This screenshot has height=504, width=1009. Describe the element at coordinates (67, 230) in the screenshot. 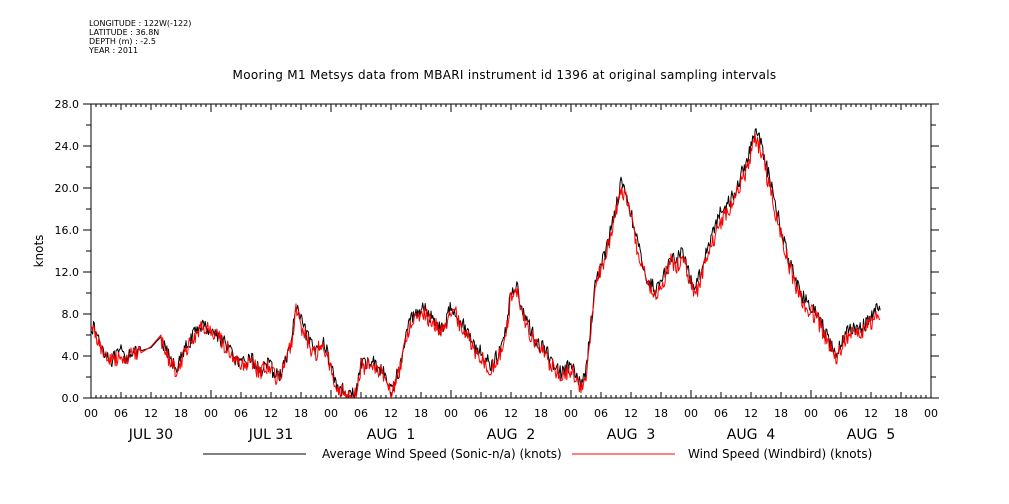

I see `y-tick-label: 16.0` at that location.